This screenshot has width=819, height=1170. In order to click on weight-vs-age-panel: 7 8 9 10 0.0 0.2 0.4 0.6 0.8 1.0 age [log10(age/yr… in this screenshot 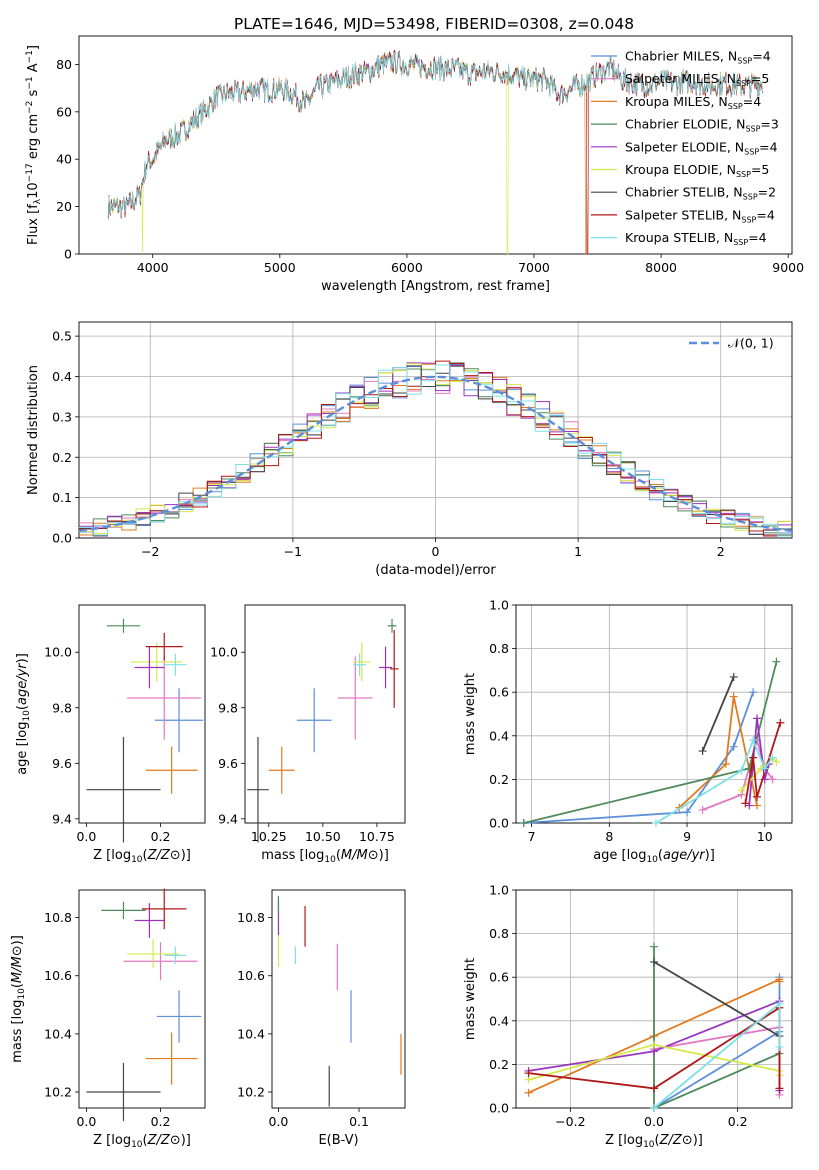, I will do `click(628, 731)`.